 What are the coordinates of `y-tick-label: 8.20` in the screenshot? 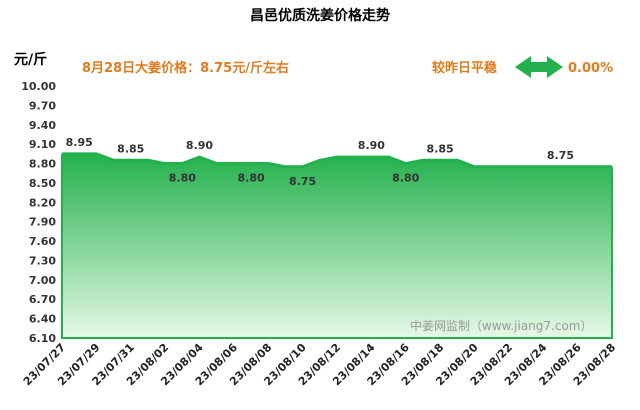 It's located at (42, 202).